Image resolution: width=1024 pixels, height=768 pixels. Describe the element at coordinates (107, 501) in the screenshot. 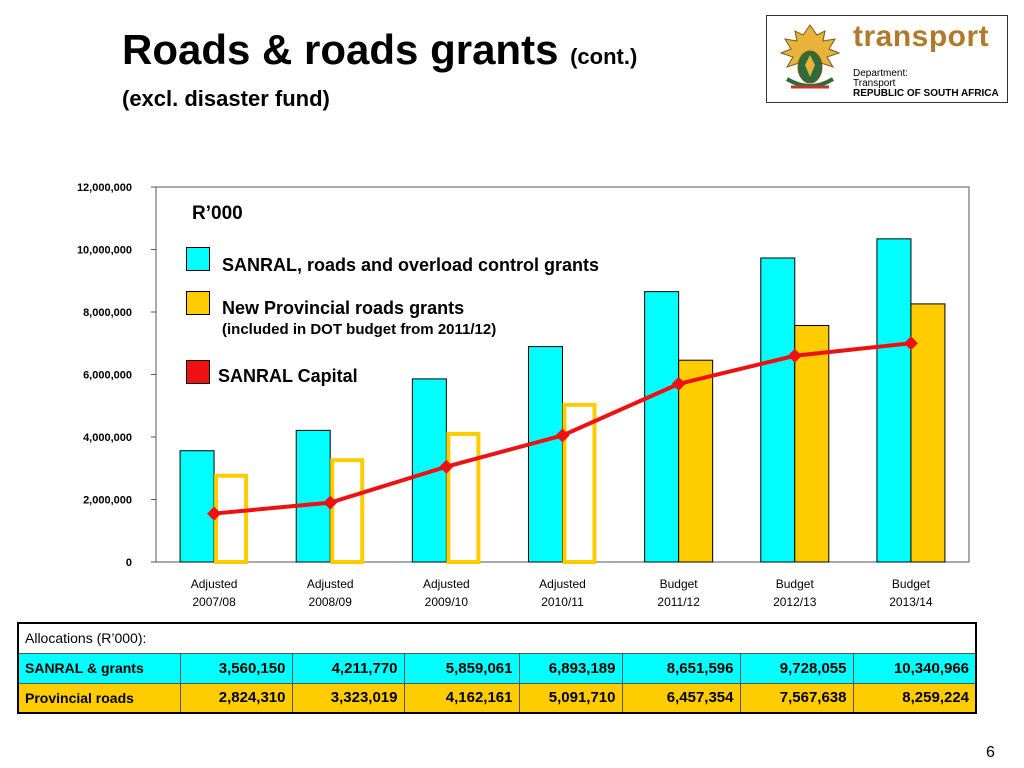

I see `y-tick-label: 2,000,000` at that location.